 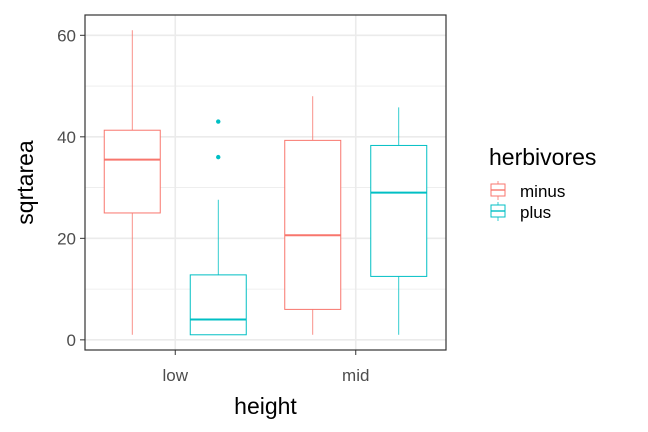 I want to click on legend-item-plus: plus, so click(x=520, y=212).